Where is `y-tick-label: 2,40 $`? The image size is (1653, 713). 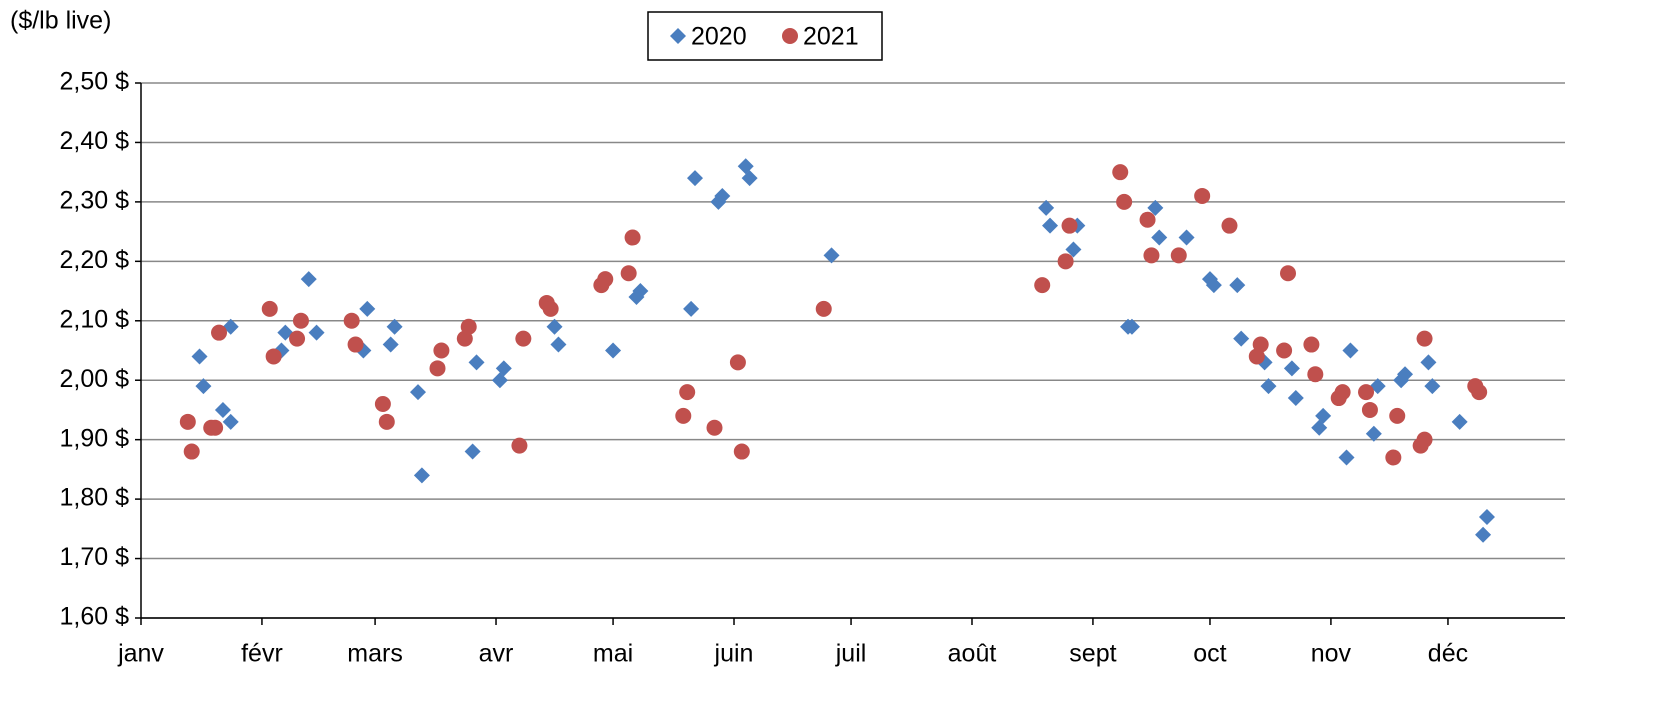
y-tick-label: 2,40 $ is located at coordinates (94, 141).